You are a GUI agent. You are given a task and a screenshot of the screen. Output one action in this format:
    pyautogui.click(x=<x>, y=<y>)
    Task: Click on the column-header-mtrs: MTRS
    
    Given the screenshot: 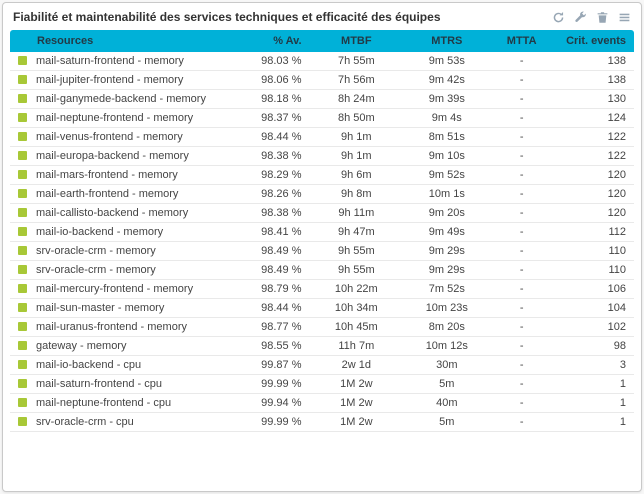 What is the action you would take?
    pyautogui.click(x=447, y=41)
    